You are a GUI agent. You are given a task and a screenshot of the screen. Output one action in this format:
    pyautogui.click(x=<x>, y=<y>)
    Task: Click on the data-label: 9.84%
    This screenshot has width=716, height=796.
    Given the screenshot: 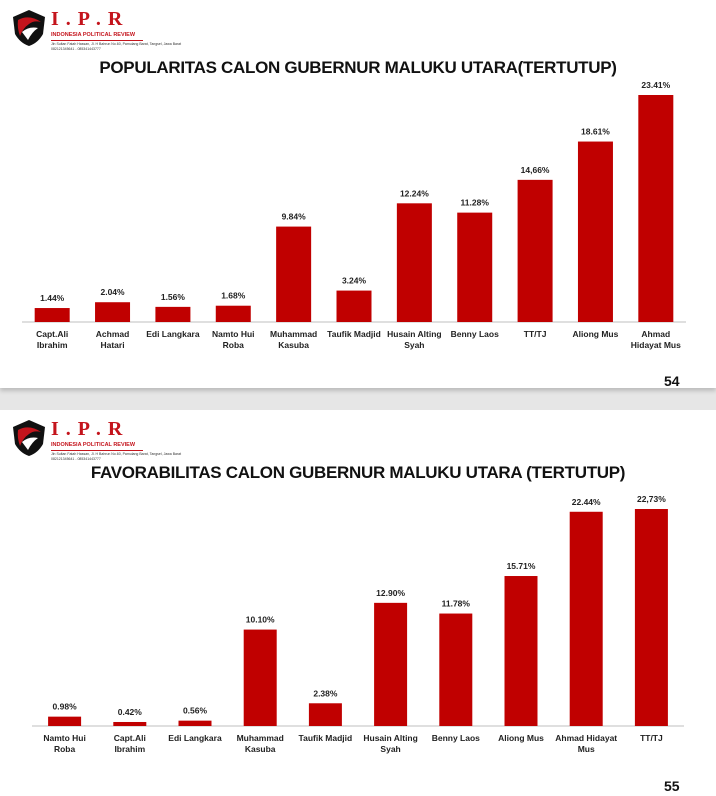 What is the action you would take?
    pyautogui.click(x=294, y=217)
    